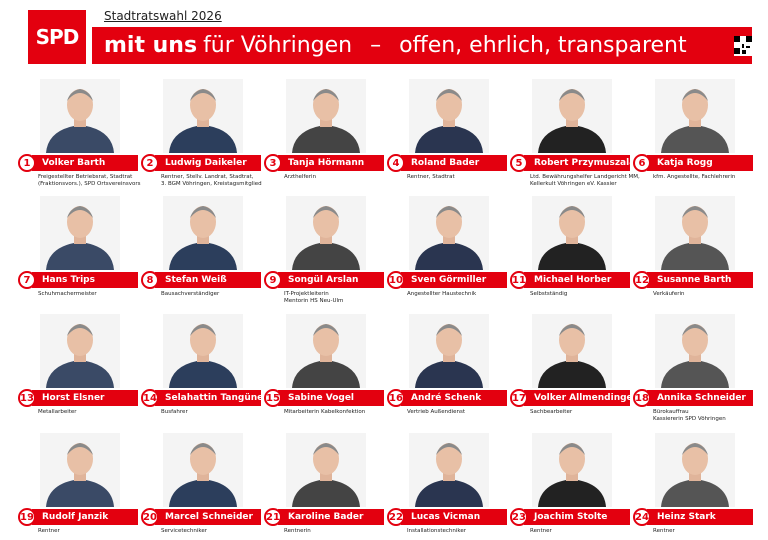 This screenshot has width=768, height=540. Describe the element at coordinates (331, 280) in the screenshot. I see `name-bar: Songül Arslan` at that location.